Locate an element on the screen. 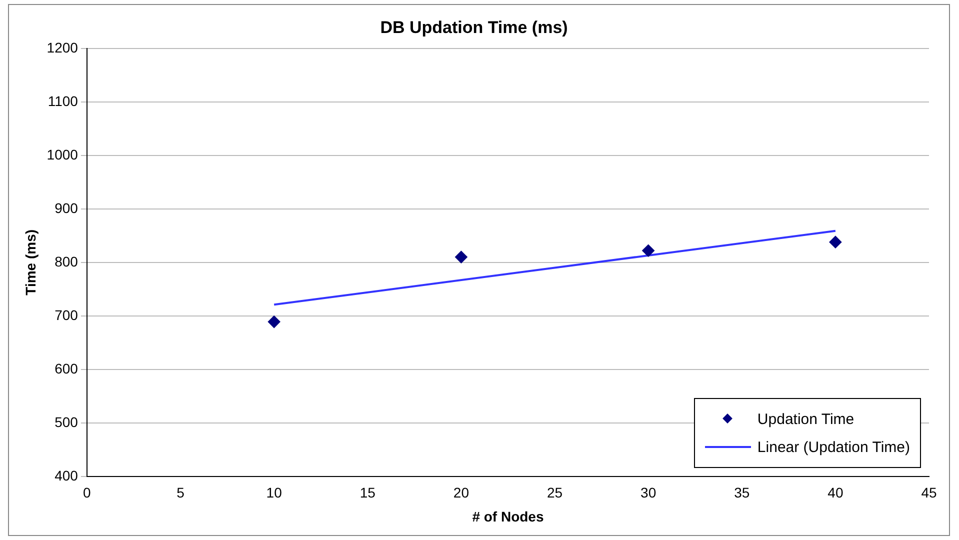 This screenshot has height=540, width=959. x-tick-label: 25 is located at coordinates (554, 492).